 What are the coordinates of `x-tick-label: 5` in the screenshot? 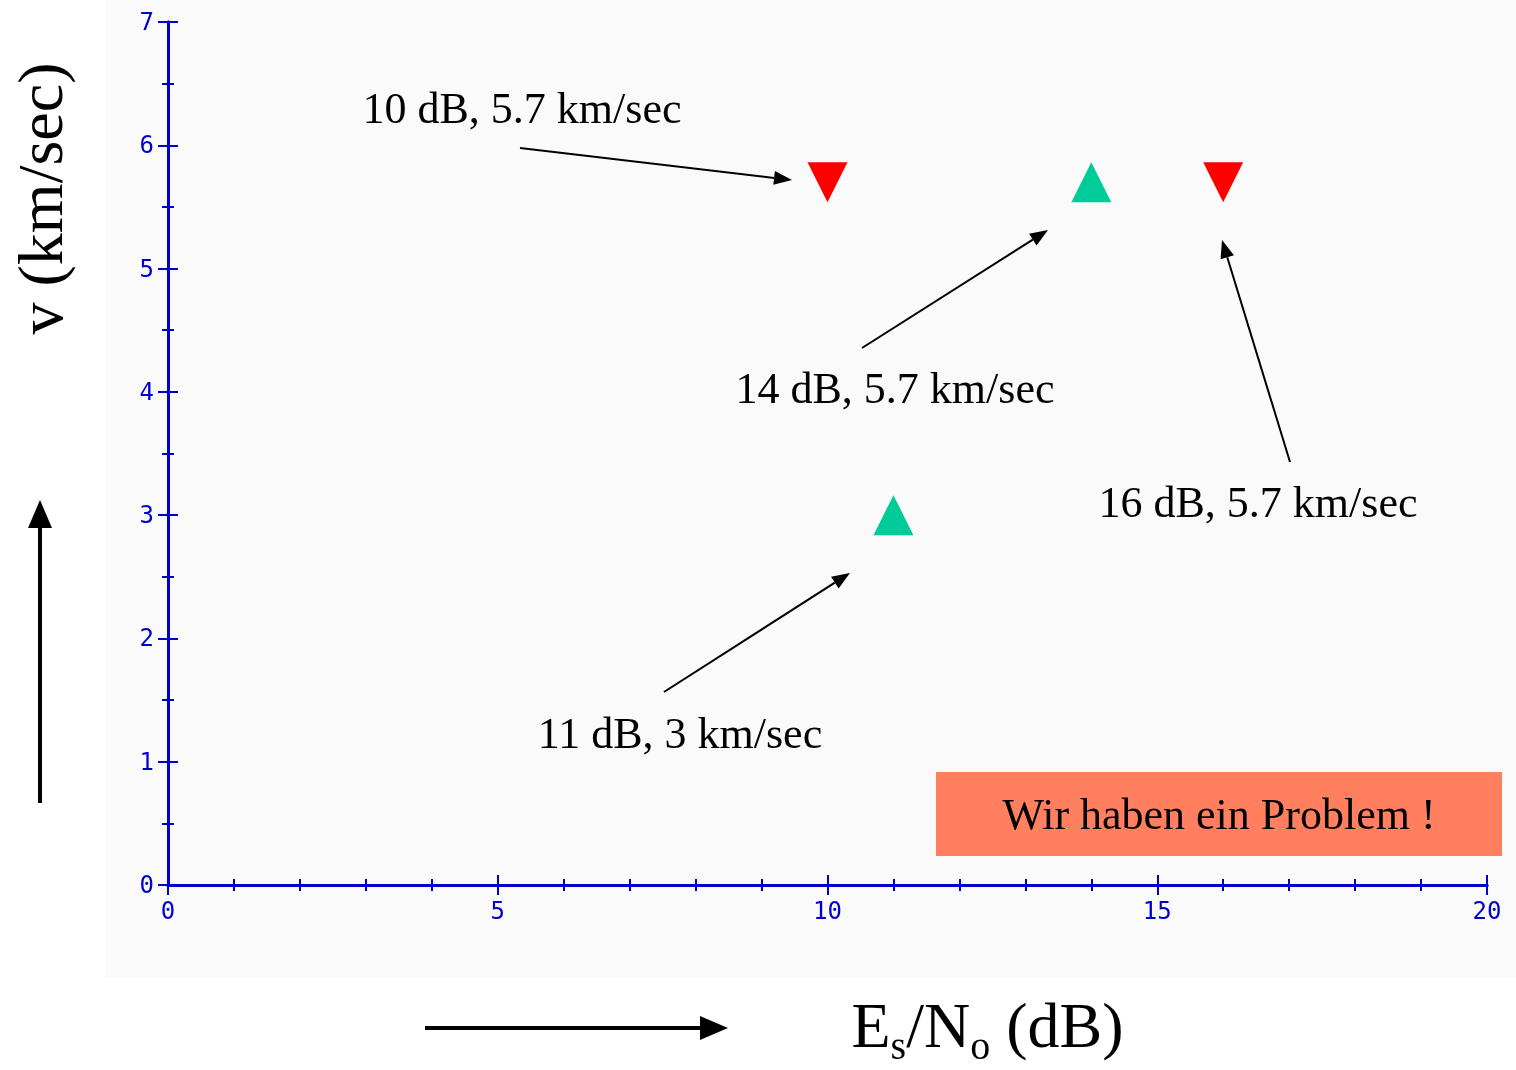 It's located at (497, 911).